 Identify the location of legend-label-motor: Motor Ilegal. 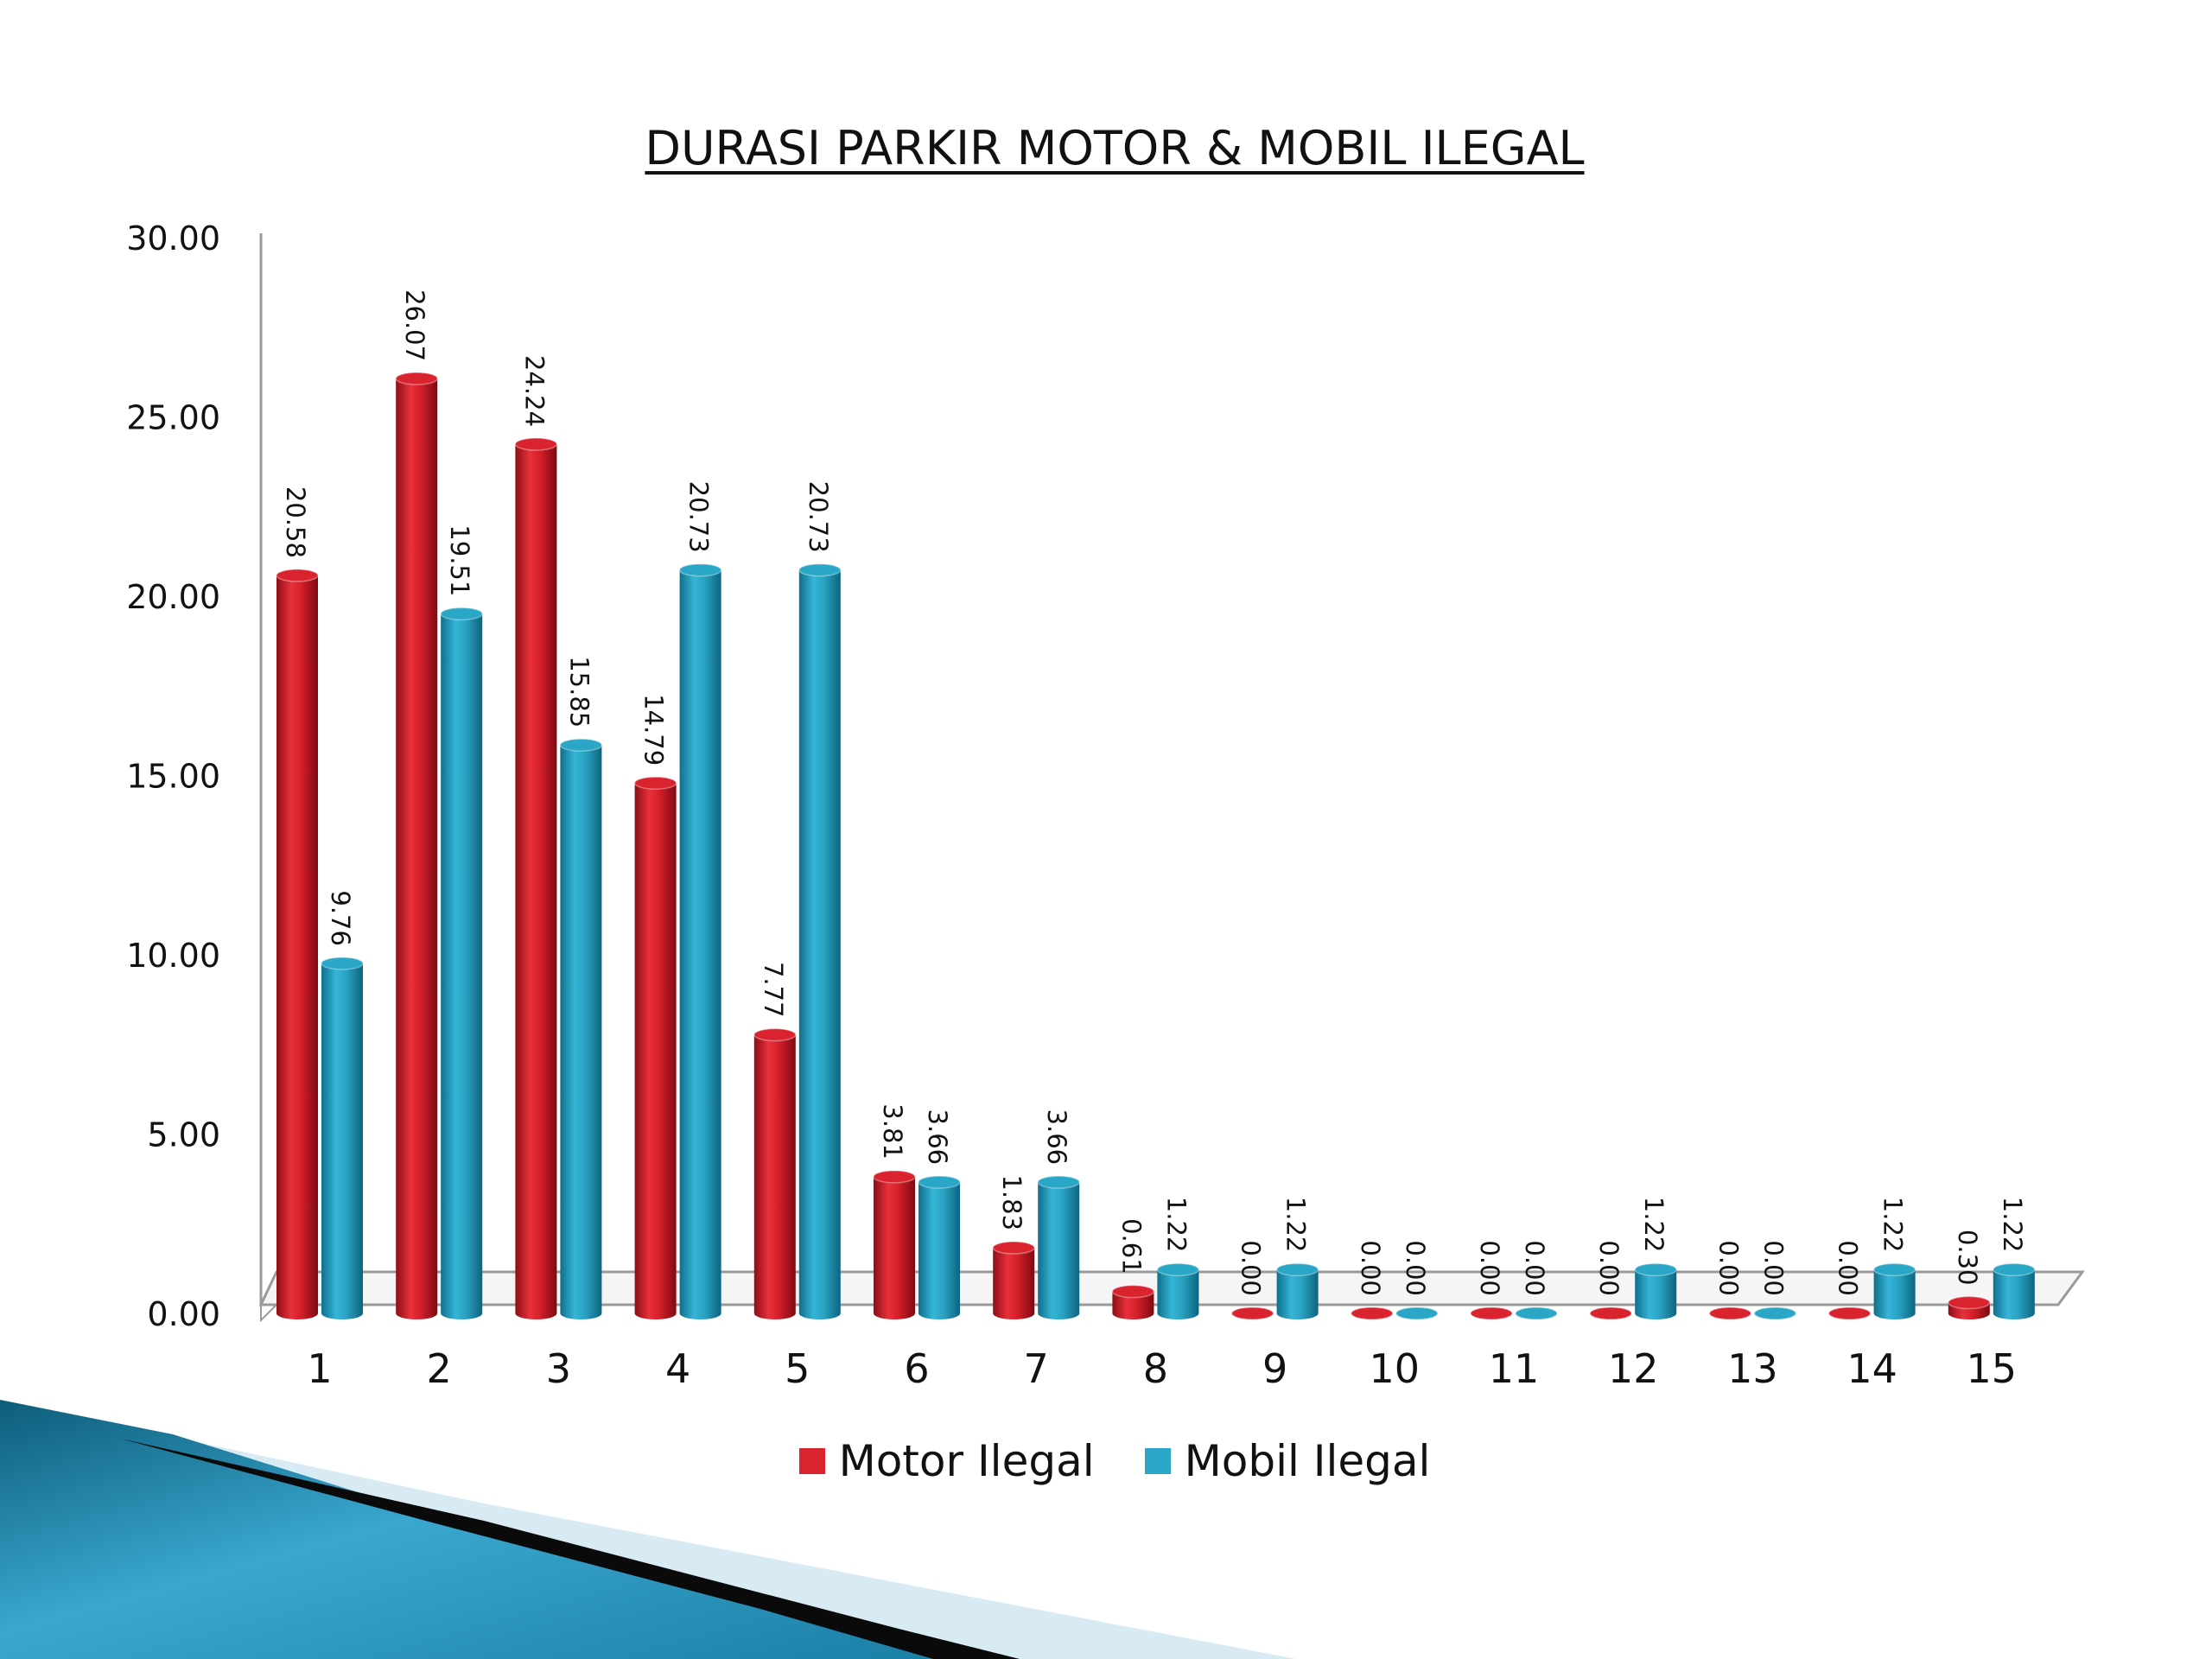
(967, 1461).